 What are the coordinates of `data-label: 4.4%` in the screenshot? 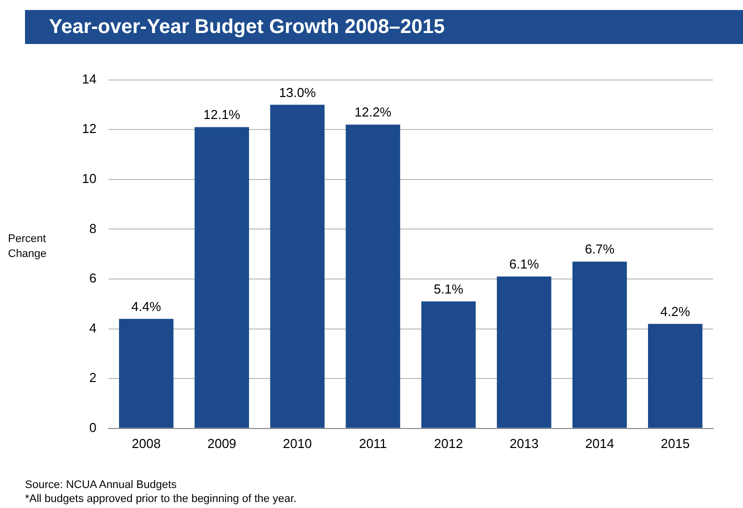 It's located at (146, 306).